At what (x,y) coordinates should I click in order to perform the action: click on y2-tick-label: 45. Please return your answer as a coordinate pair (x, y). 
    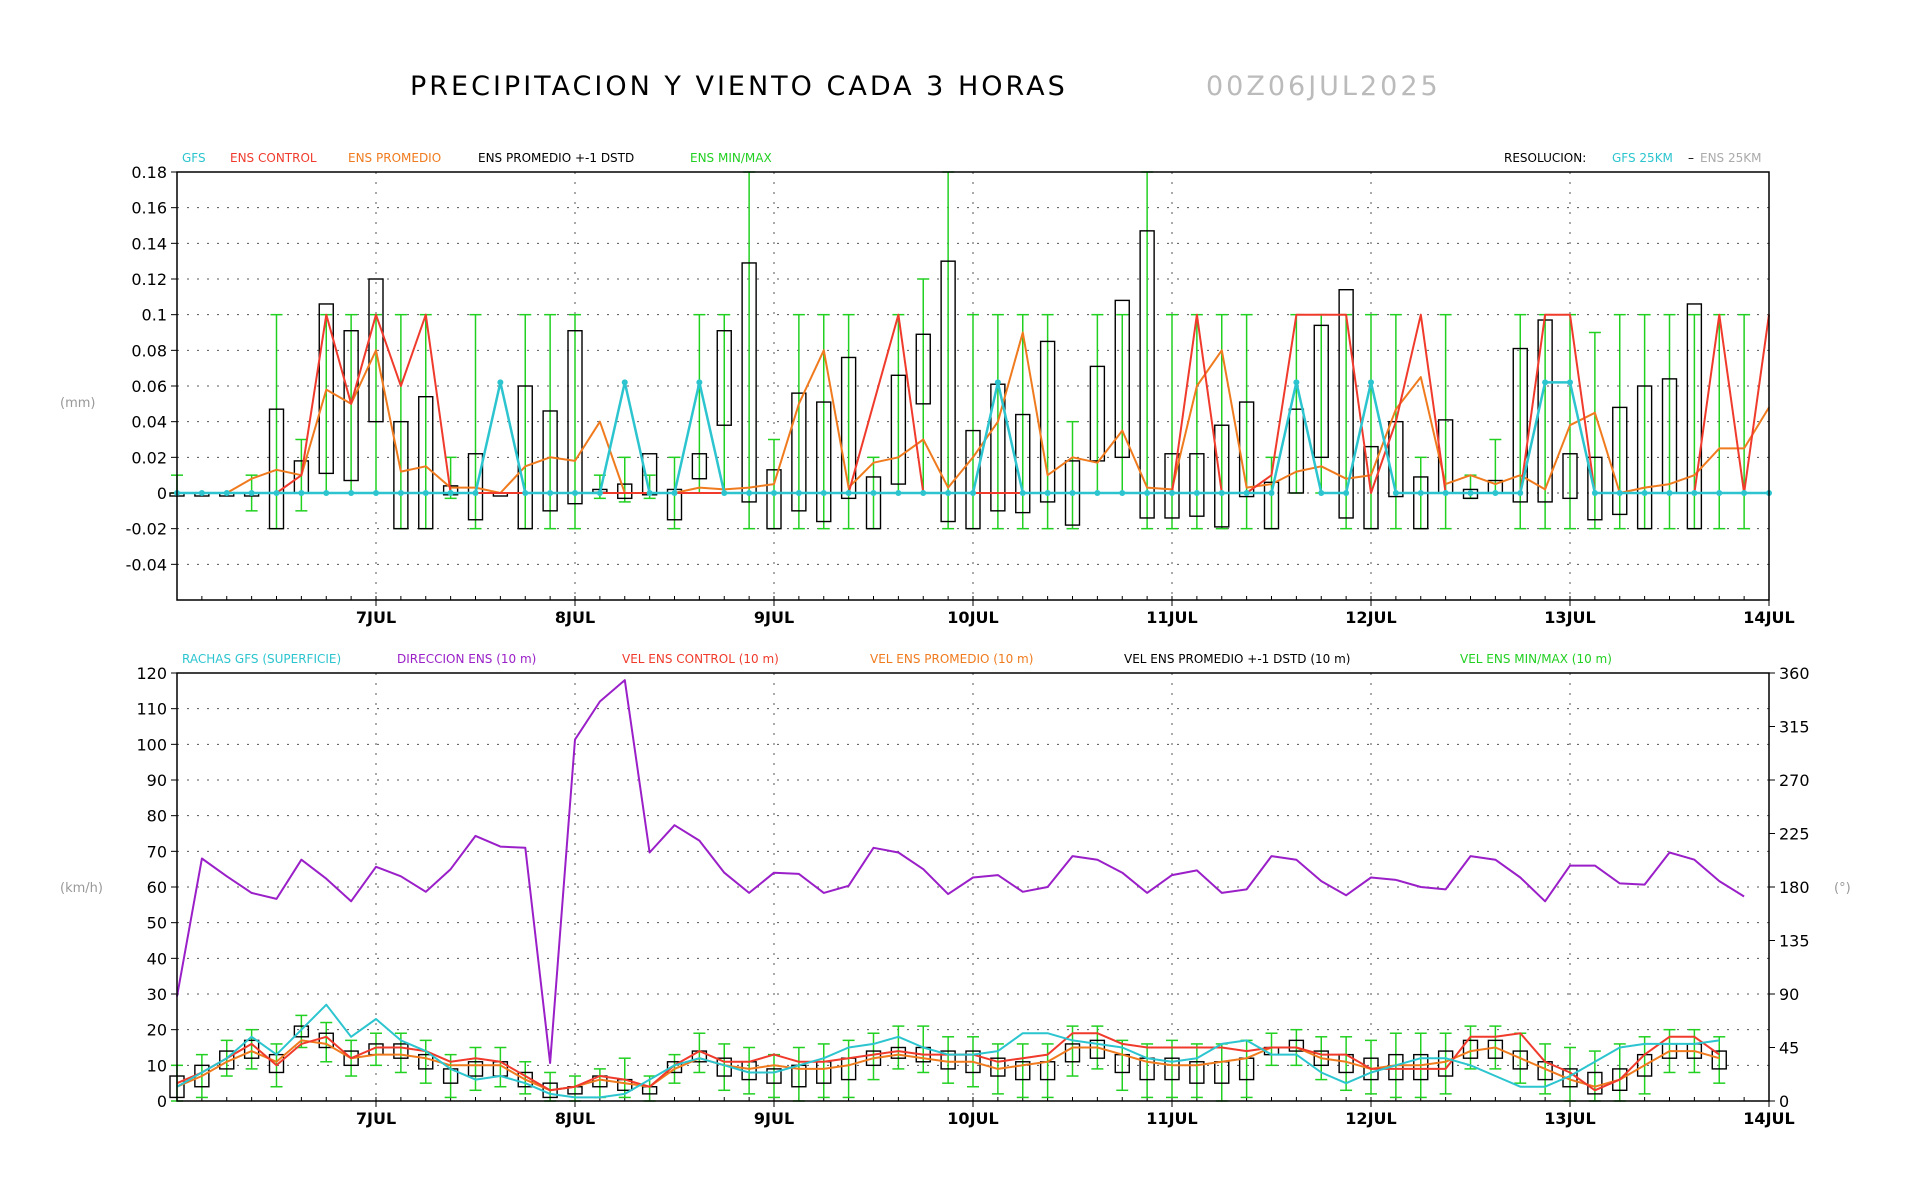
    Looking at the image, I should click on (1789, 1048).